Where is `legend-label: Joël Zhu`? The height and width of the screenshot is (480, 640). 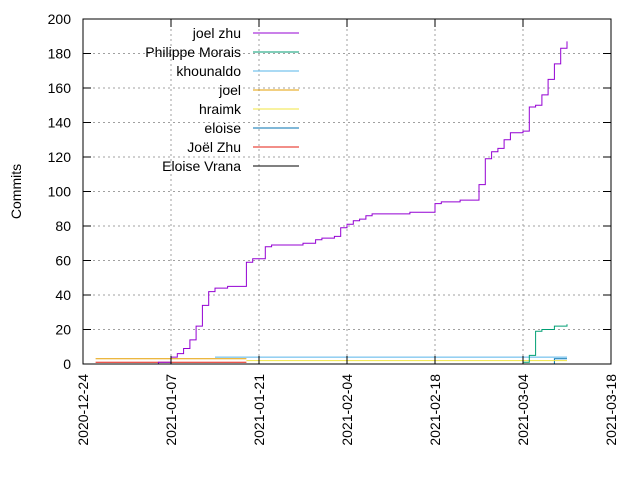
legend-label: Joël Zhu is located at coordinates (214, 147).